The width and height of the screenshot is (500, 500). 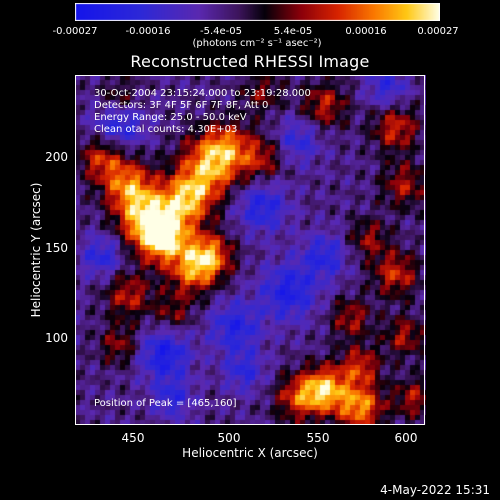 I want to click on clean-counts-label: Clean otal counts: 4.30E+03, so click(x=166, y=129).